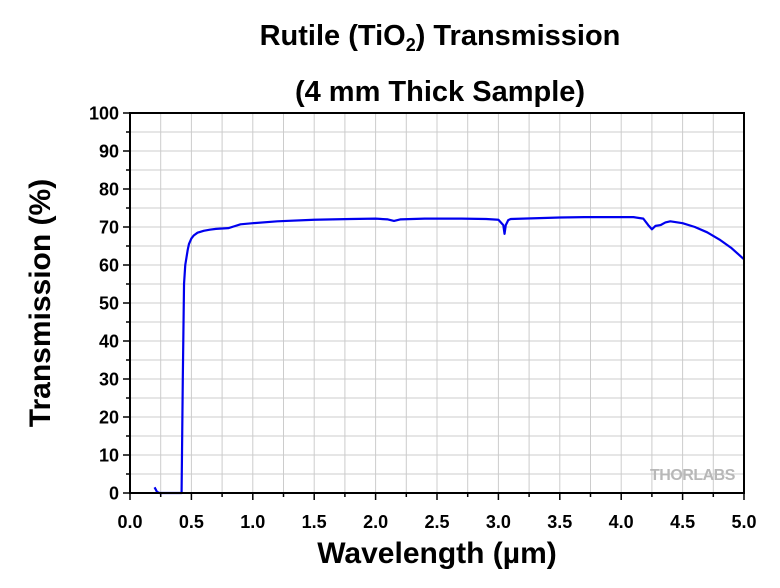 The image size is (780, 588). I want to click on y-tick-label: 50, so click(109, 304).